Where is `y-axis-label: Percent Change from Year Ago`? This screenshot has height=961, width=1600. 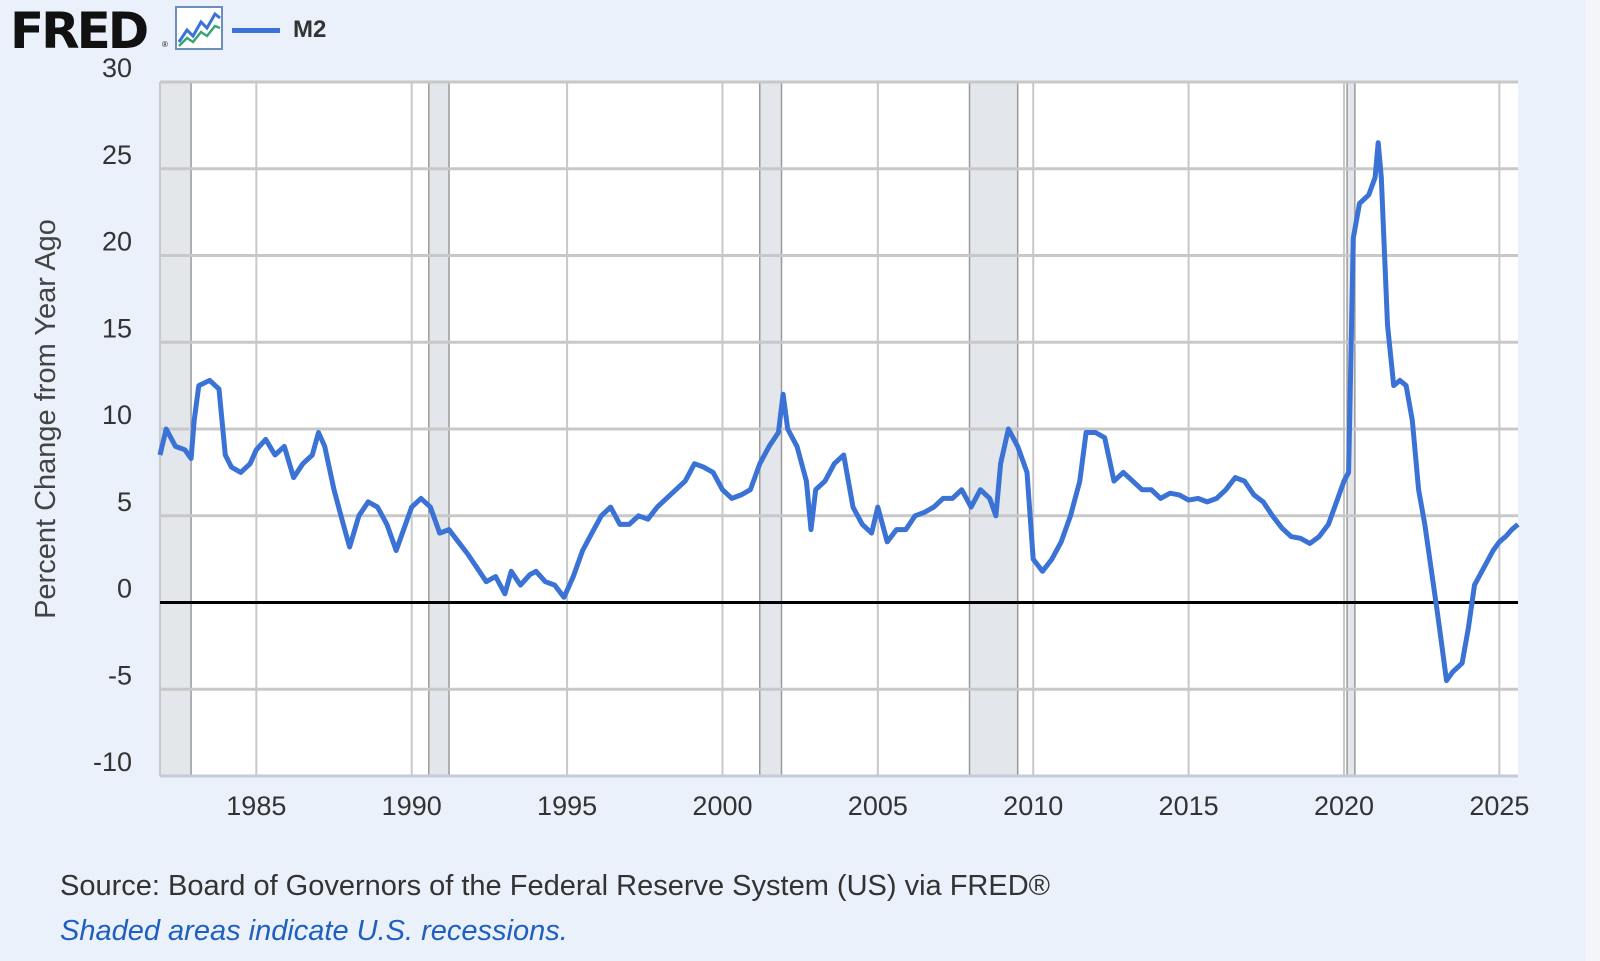
y-axis-label: Percent Change from Year Ago is located at coordinates (46, 419).